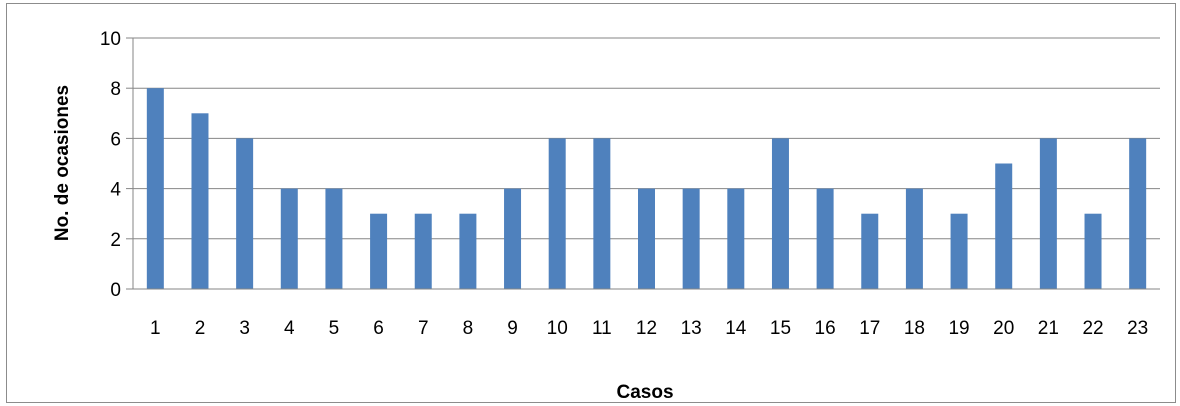  What do you see at coordinates (914, 328) in the screenshot?
I see `x-tick-label: 18` at bounding box center [914, 328].